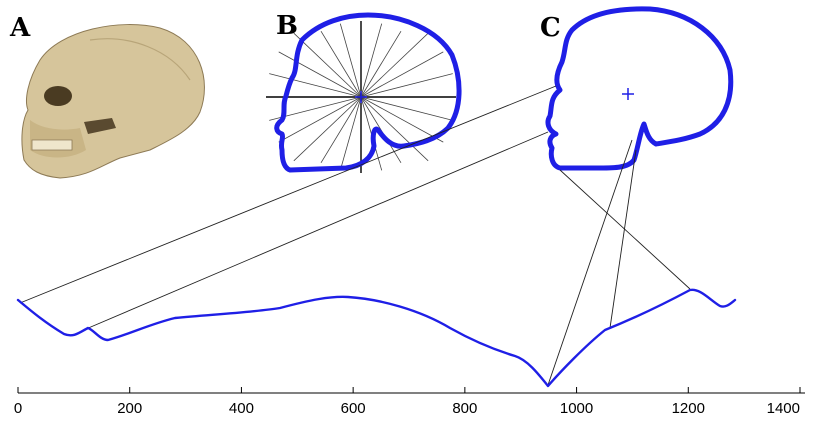  Describe the element at coordinates (409, 402) in the screenshot. I see `x-axis: 0 200 400 600 800 1000 1200 1400` at that location.